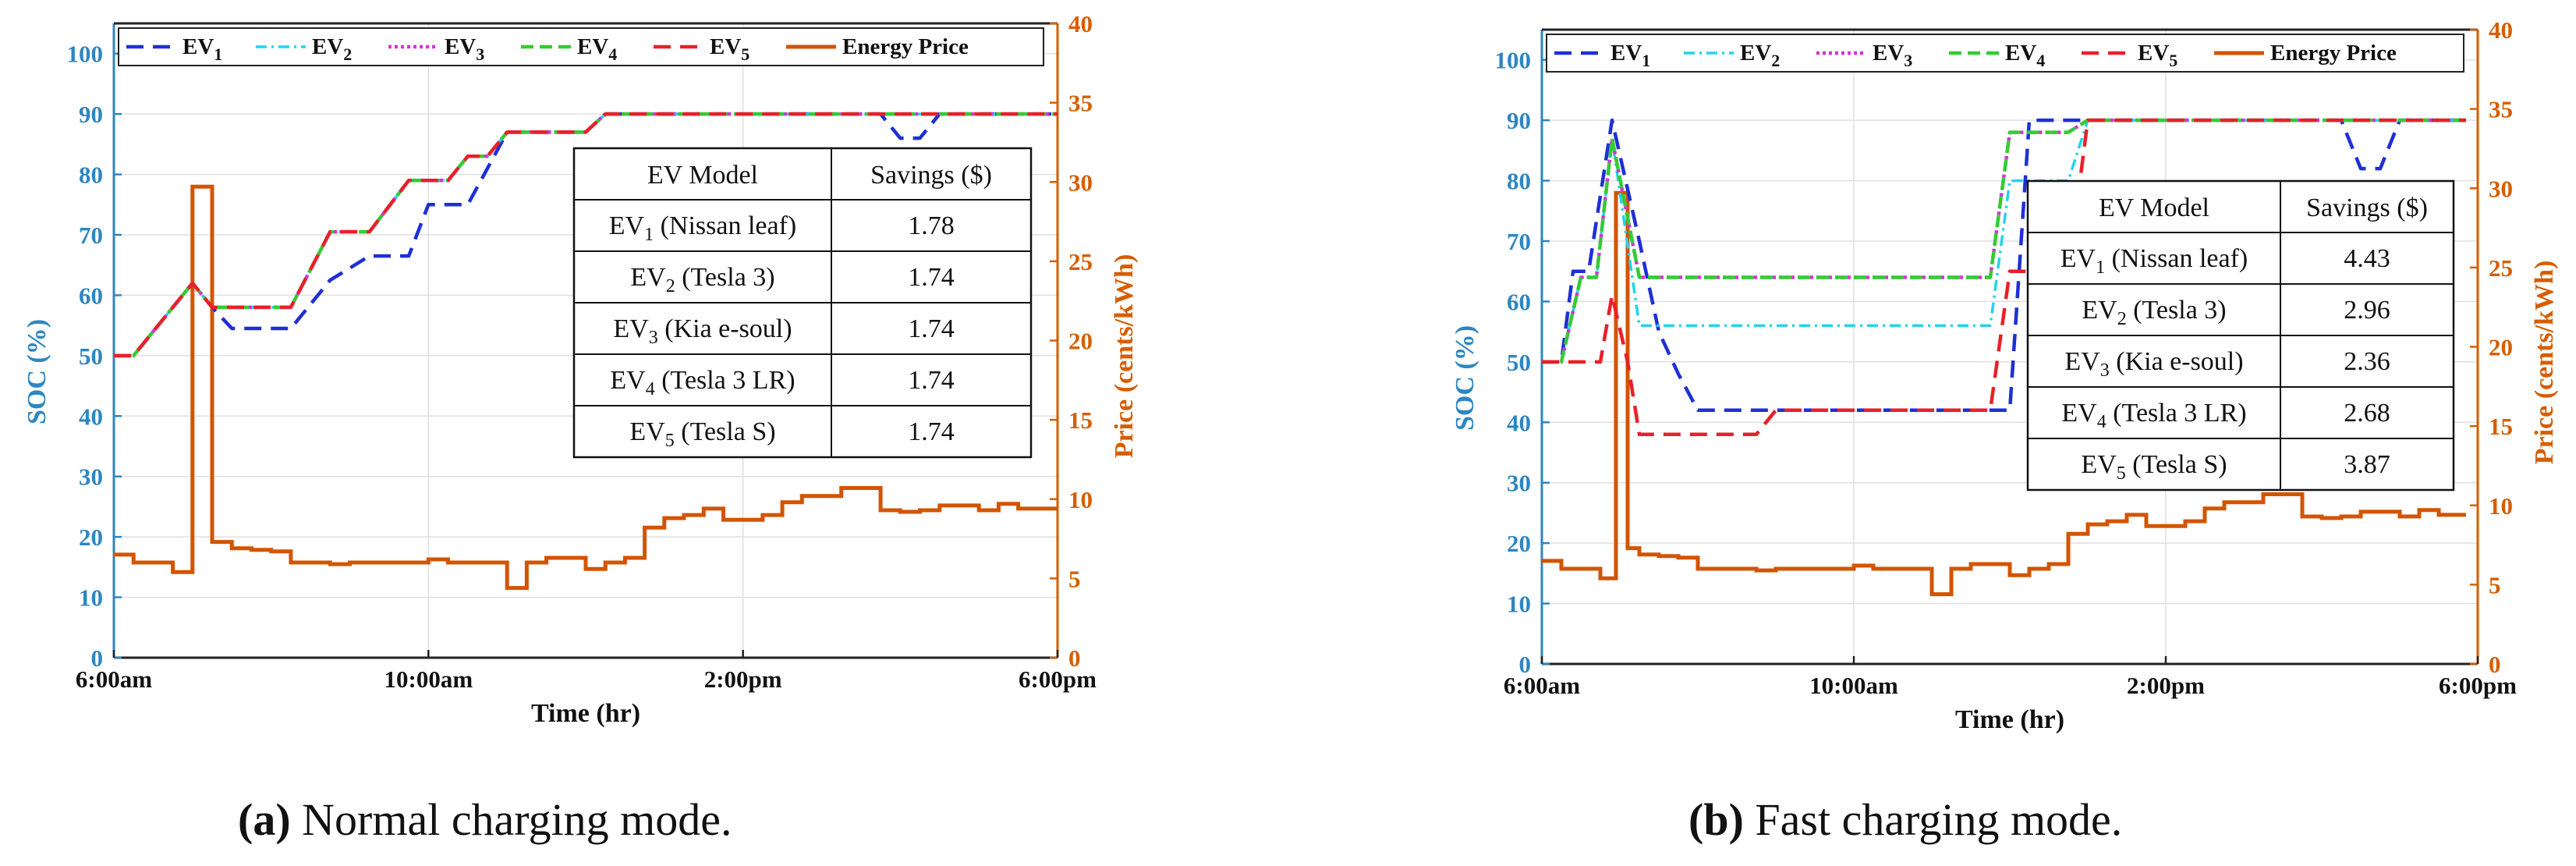 Image resolution: width=2576 pixels, height=866 pixels. I want to click on table-row-model-sub: 1, so click(2100, 268).